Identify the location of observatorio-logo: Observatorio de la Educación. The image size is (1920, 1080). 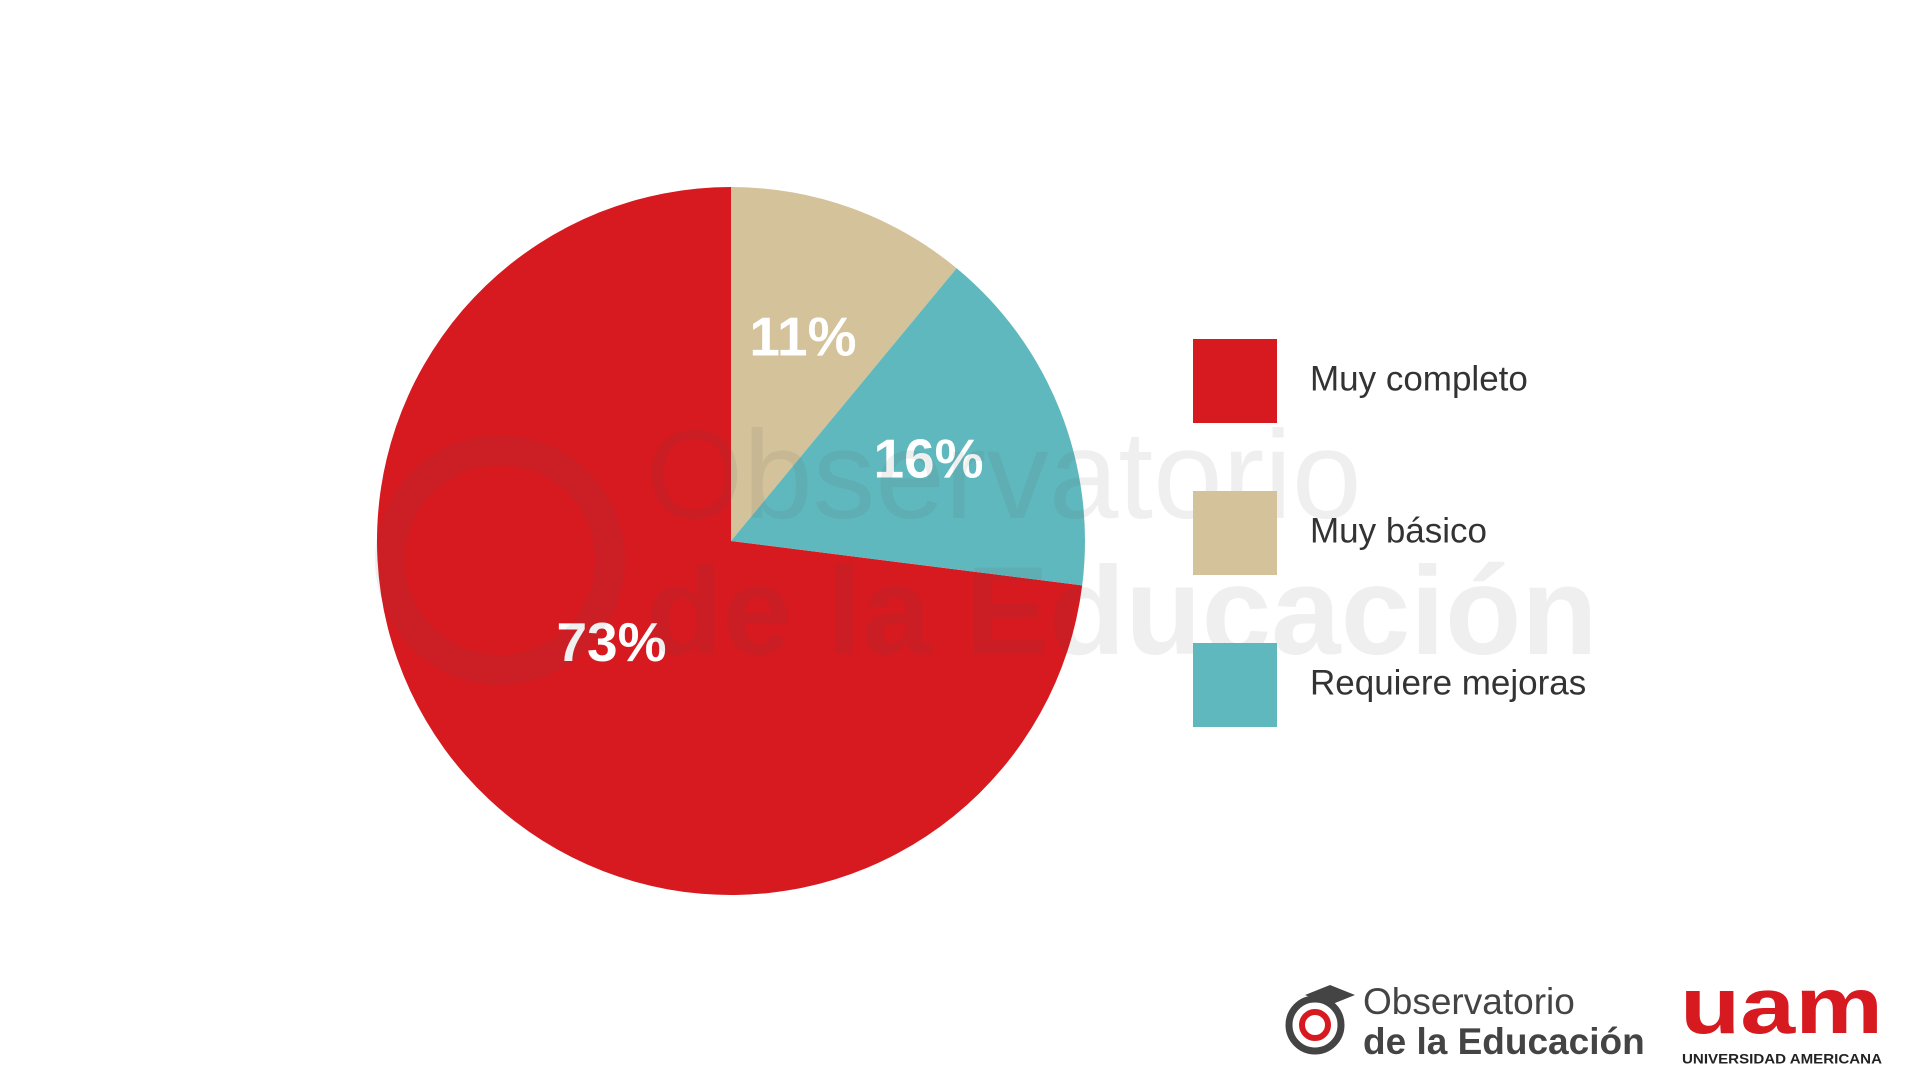
(1465, 1021).